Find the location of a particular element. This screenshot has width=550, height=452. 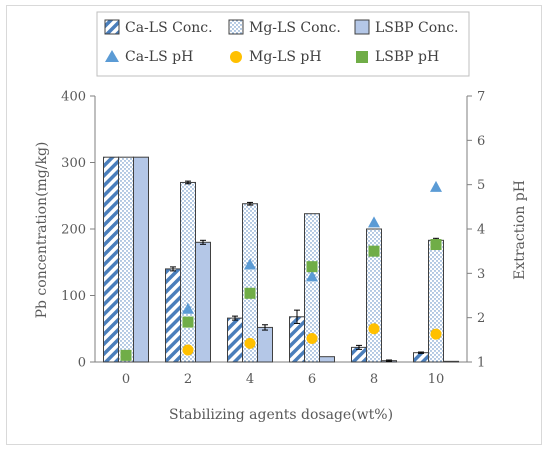

y2-tick-label: 7 is located at coordinates (481, 97).